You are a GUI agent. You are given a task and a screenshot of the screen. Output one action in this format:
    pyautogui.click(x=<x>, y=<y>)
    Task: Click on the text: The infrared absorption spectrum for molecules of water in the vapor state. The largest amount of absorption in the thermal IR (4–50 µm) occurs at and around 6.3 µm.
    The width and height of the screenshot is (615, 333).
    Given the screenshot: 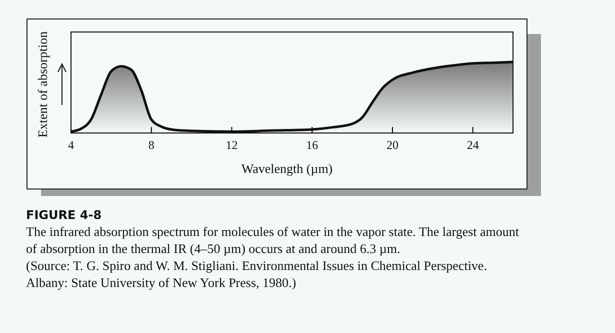 What is the action you would take?
    pyautogui.click(x=273, y=240)
    